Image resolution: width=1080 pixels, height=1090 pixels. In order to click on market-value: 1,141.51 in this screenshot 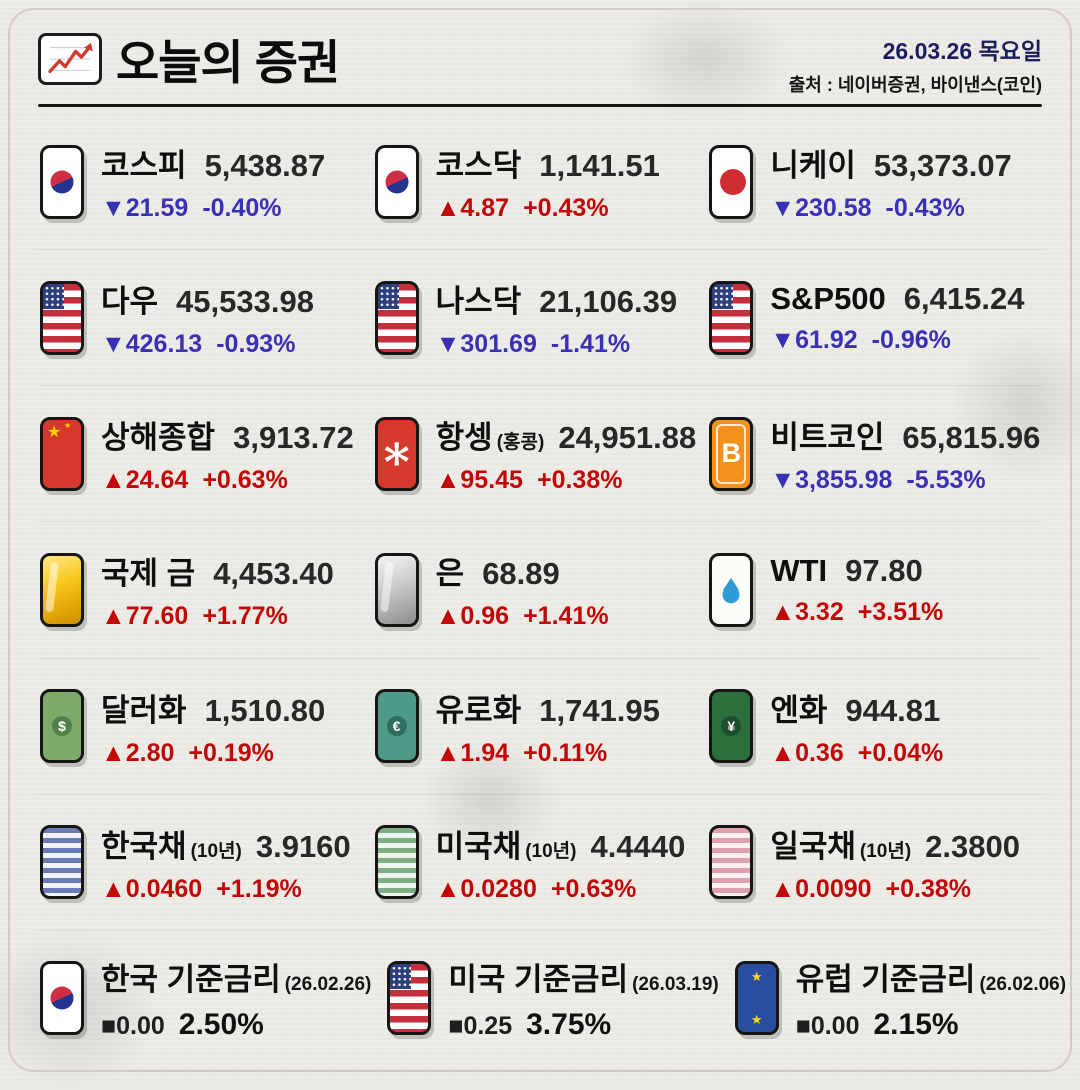, I will do `click(599, 166)`.